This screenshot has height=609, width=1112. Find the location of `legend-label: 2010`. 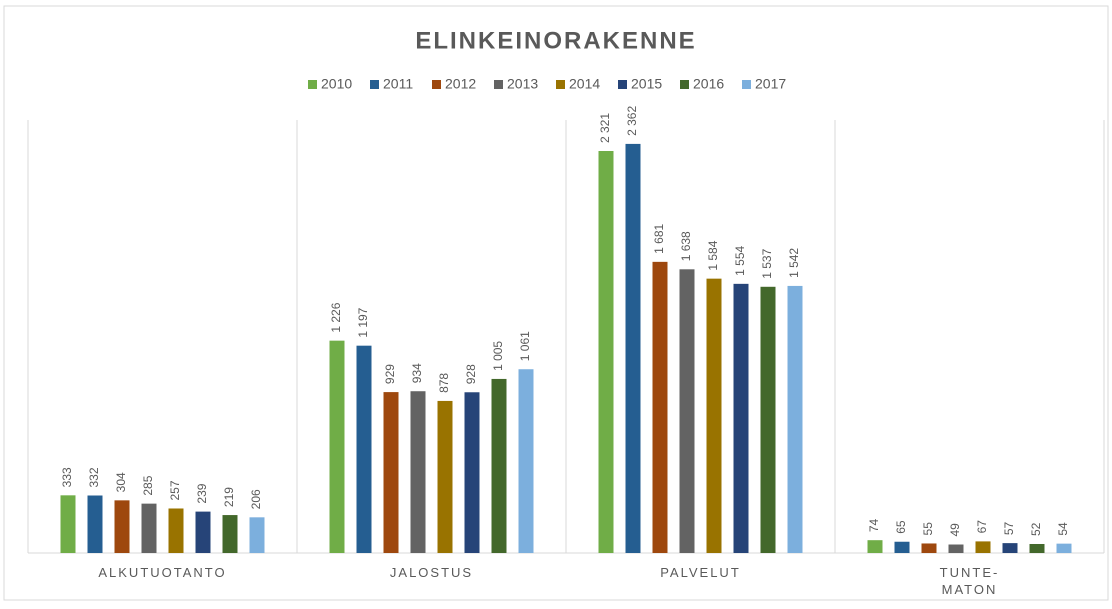

legend-label: 2010 is located at coordinates (336, 84).